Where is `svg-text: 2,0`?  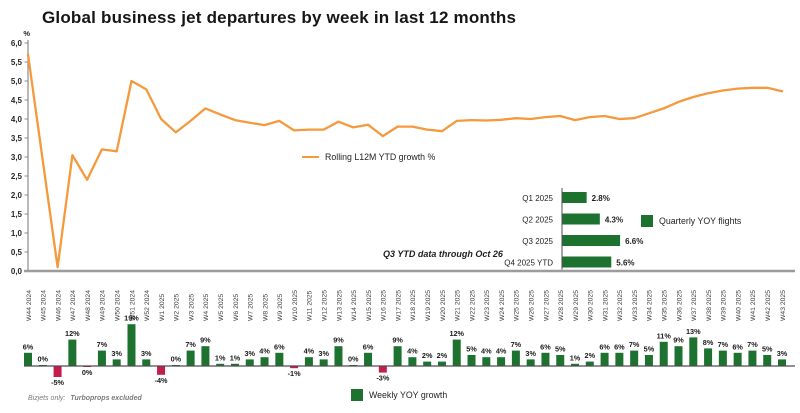 svg-text: 2,0 is located at coordinates (17, 195).